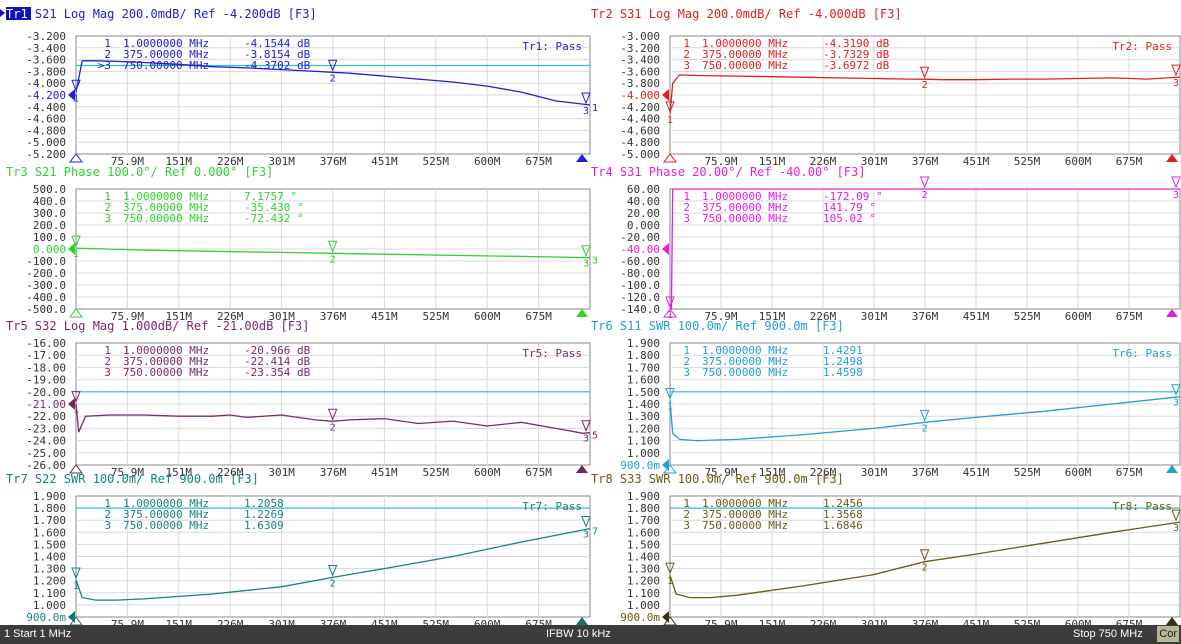 Image resolution: width=1181 pixels, height=644 pixels. What do you see at coordinates (46, 261) in the screenshot?
I see `y-tick-label: -100.0` at bounding box center [46, 261].